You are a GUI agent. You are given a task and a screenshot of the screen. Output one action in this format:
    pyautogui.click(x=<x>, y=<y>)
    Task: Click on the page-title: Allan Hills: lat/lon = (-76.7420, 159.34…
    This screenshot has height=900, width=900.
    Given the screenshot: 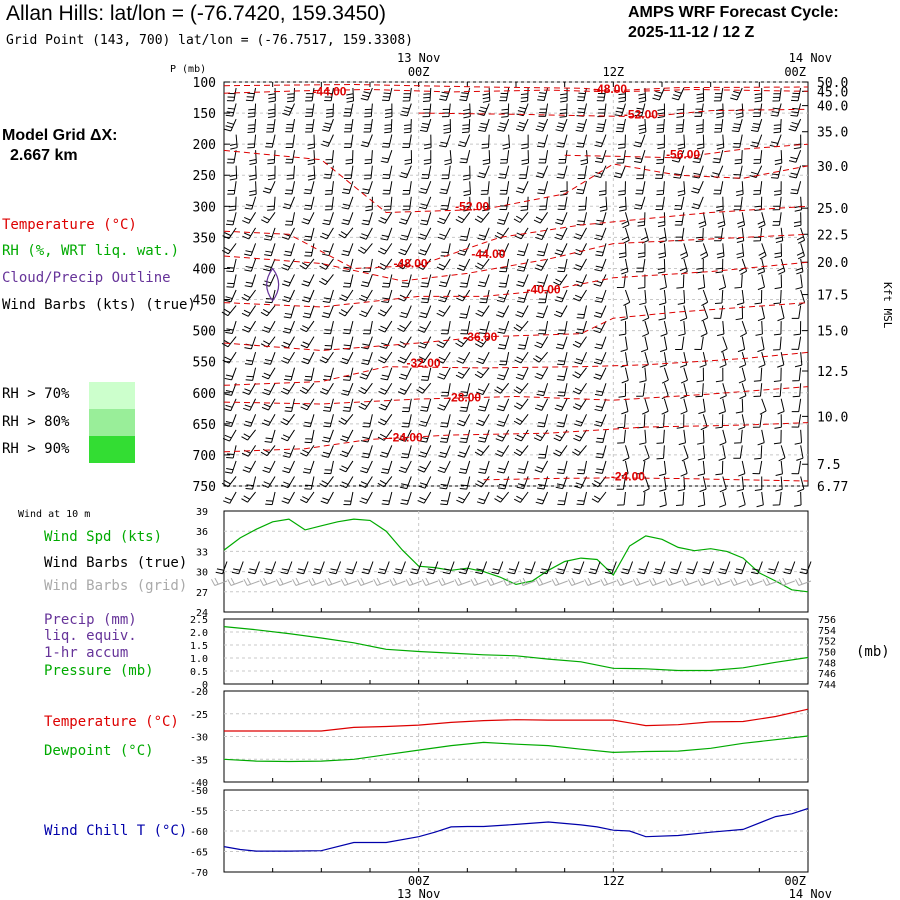 What is the action you would take?
    pyautogui.click(x=196, y=13)
    